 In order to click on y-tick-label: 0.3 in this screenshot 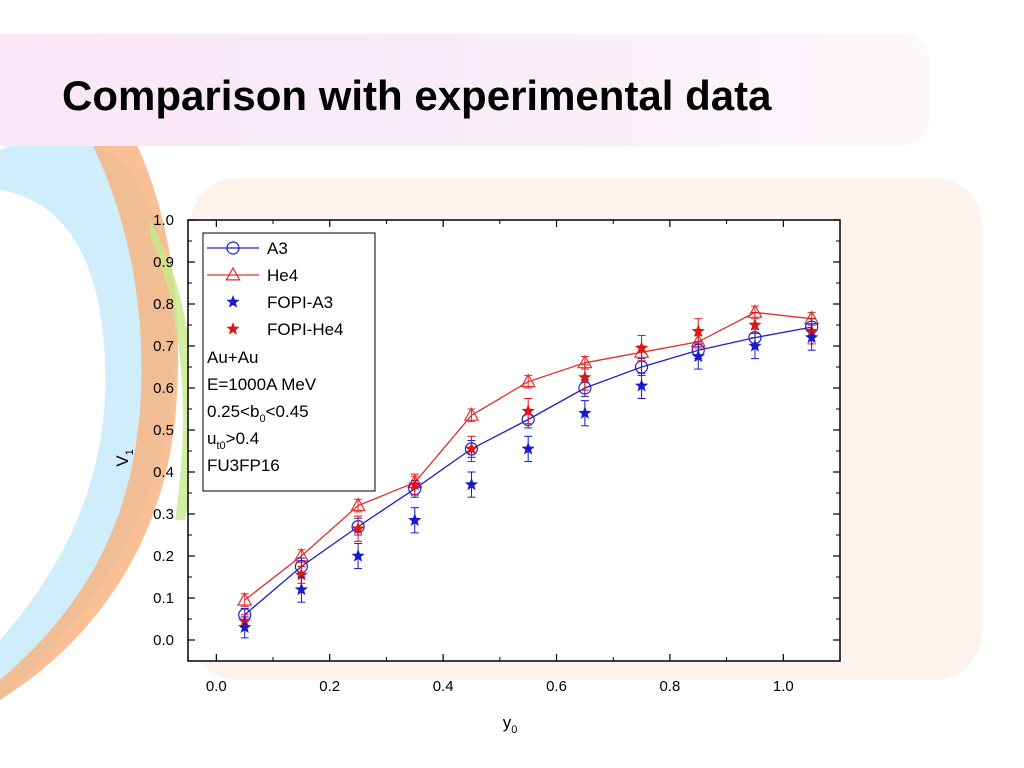, I will do `click(163, 514)`.